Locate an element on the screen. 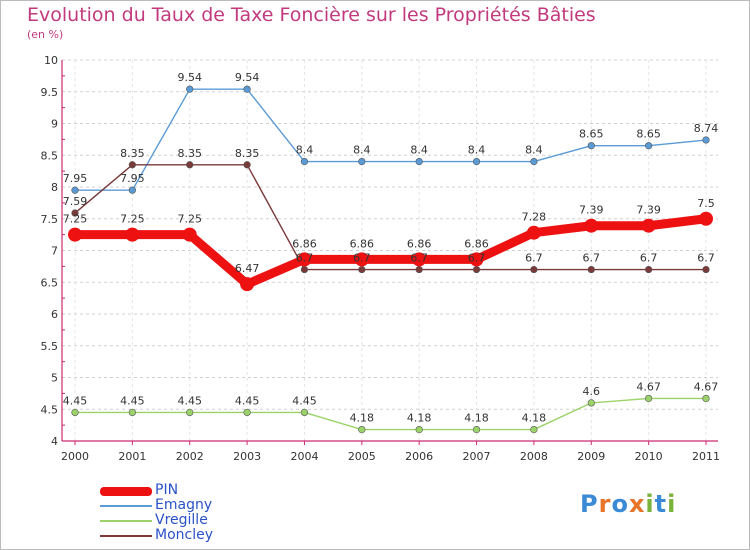 This screenshot has height=550, width=750. unit-label: (en %) is located at coordinates (45, 34).